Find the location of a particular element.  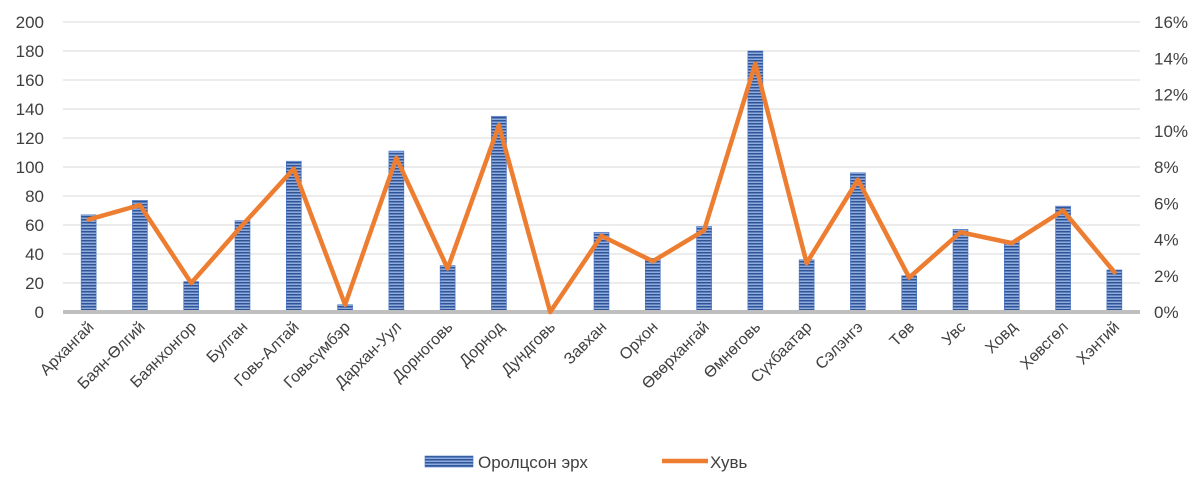

legend: Оролцсон эрх Хувь is located at coordinates (585, 462).